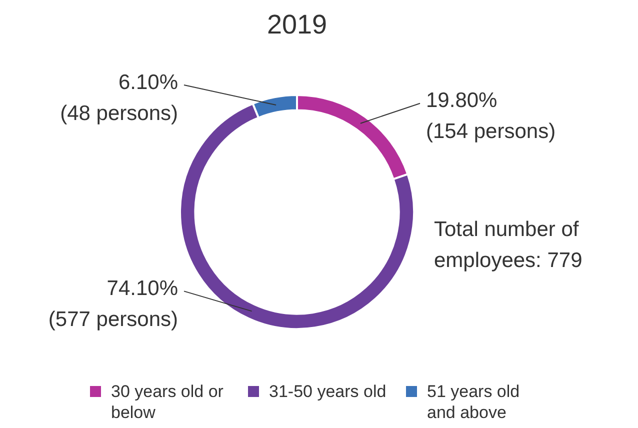  What do you see at coordinates (509, 245) in the screenshot?
I see `text: Total number of employees: 779` at bounding box center [509, 245].